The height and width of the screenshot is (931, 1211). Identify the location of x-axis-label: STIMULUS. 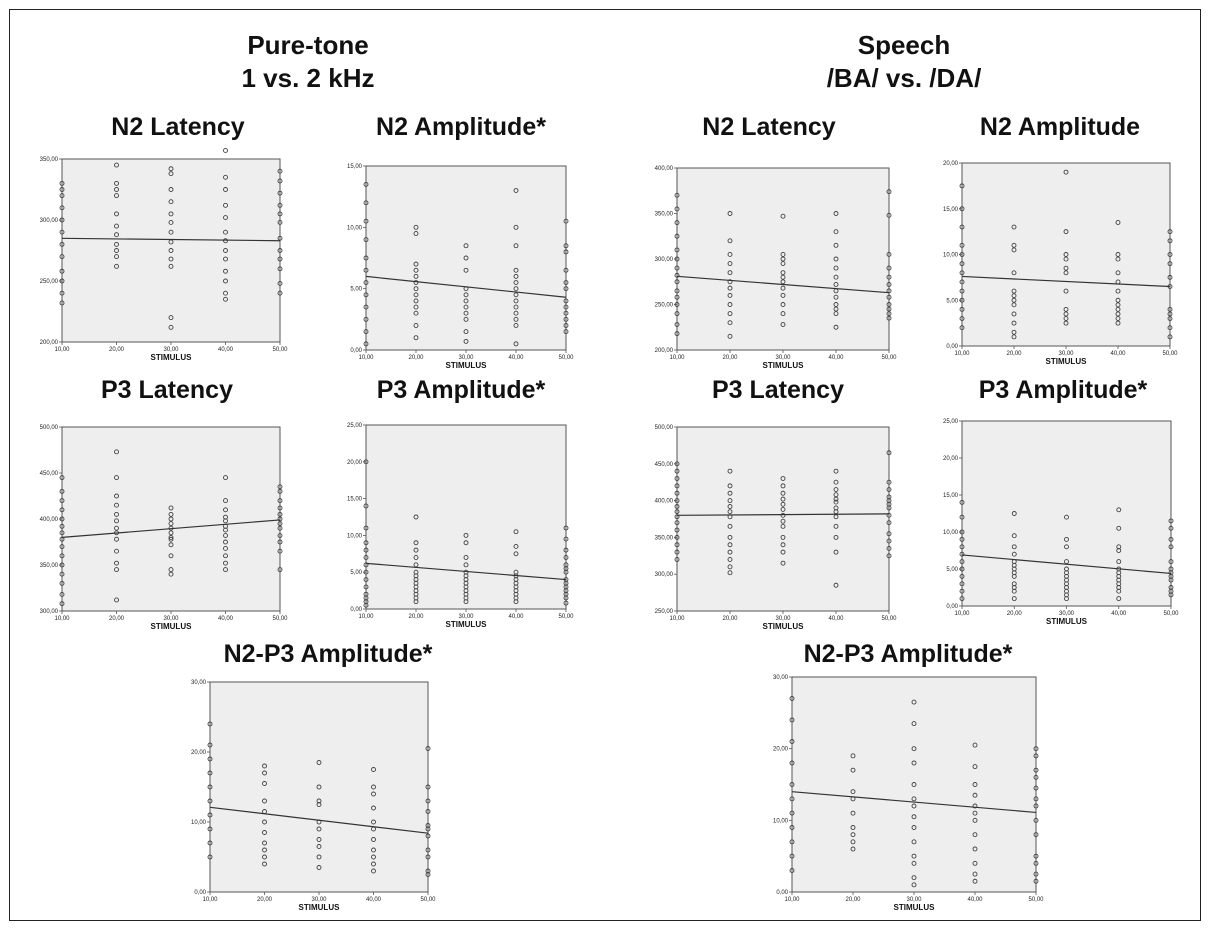
(467, 624).